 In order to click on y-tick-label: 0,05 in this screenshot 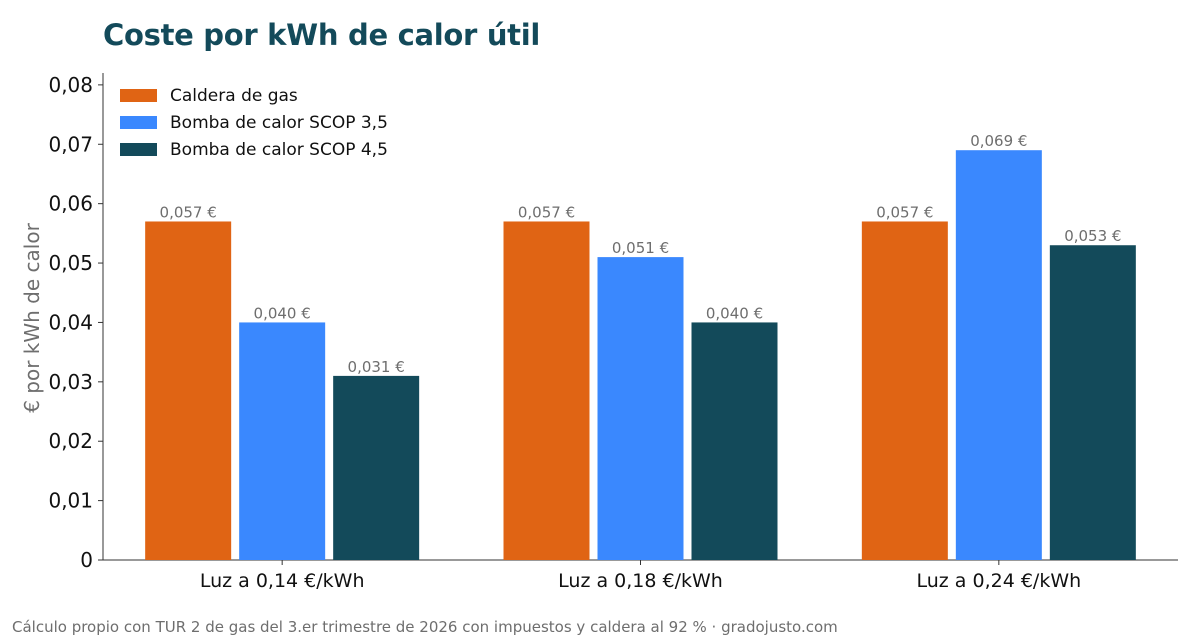, I will do `click(70, 263)`.